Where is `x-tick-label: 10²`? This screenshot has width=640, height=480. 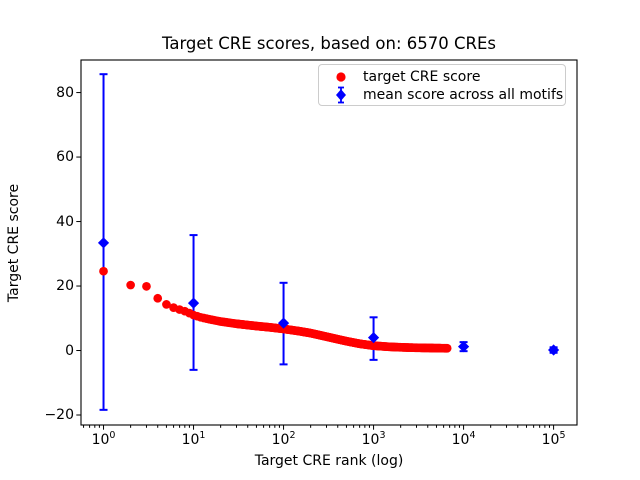 x-tick-label: 10² is located at coordinates (283, 439).